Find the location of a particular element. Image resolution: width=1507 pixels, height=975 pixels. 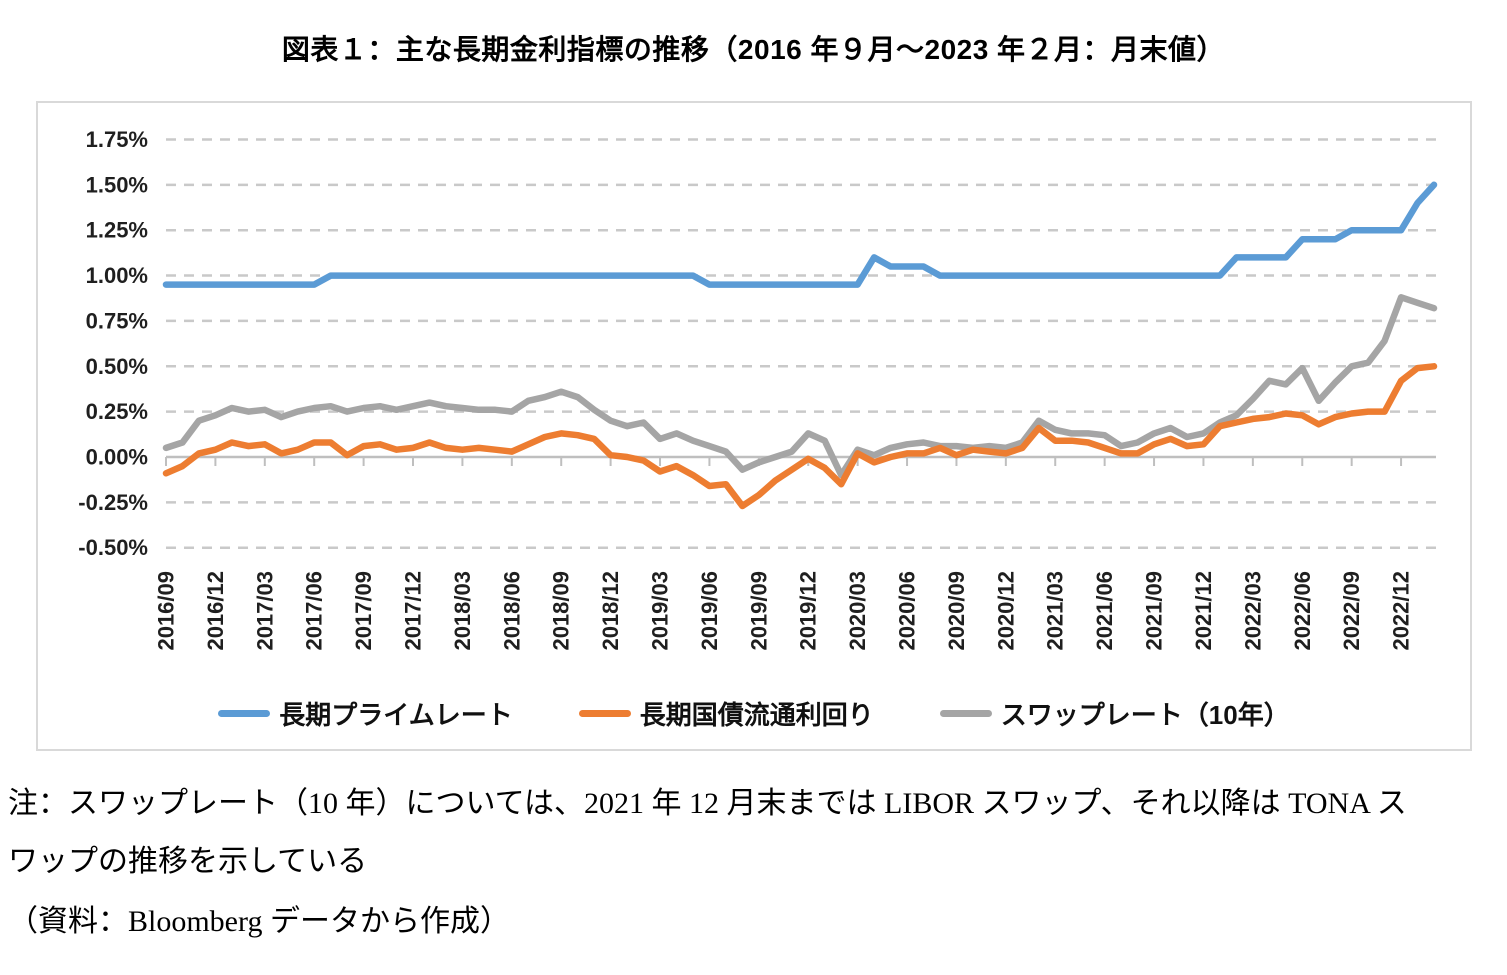

legend-swatch-jgb-yield is located at coordinates (604, 713).